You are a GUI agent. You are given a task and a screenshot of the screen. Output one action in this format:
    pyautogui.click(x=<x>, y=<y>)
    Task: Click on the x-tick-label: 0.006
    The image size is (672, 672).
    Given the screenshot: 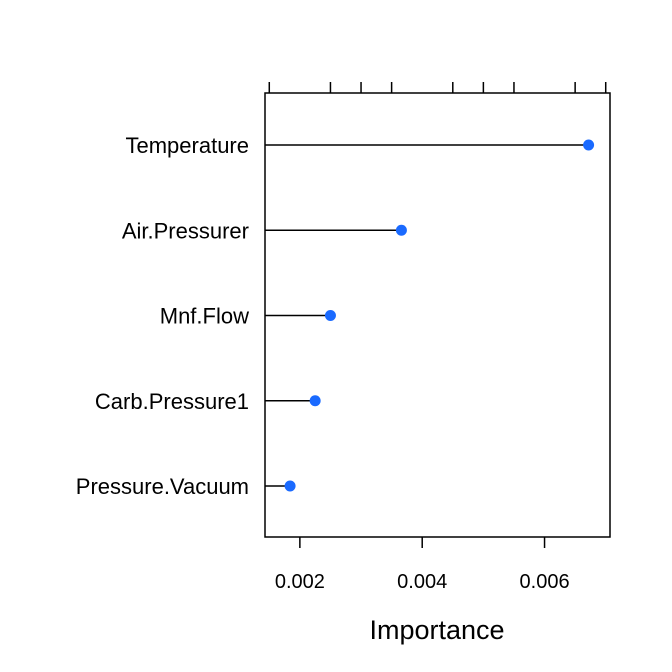 What is the action you would take?
    pyautogui.click(x=545, y=582)
    